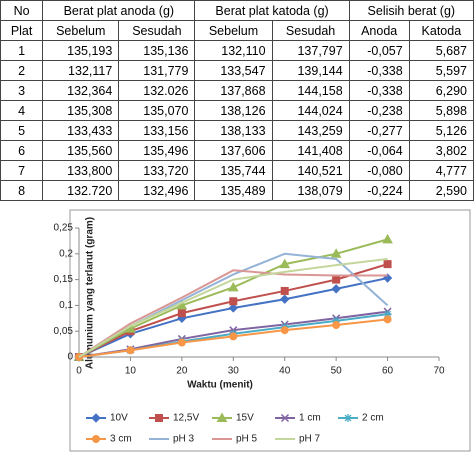 The height and width of the screenshot is (453, 474). What do you see at coordinates (233, 50) in the screenshot?
I see `table-cell: 132,110` at bounding box center [233, 50].